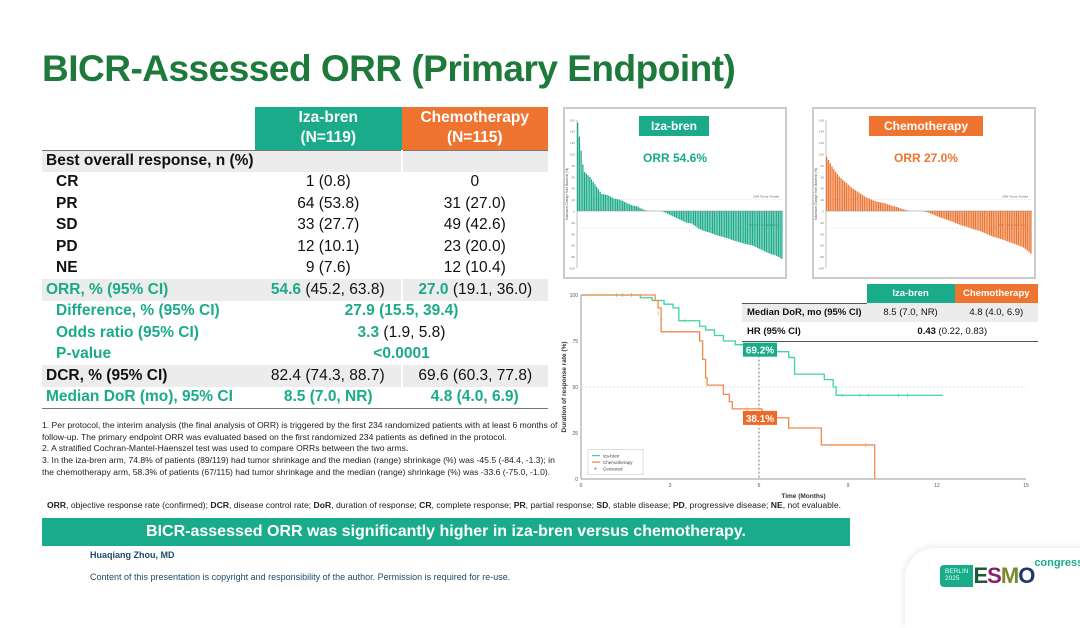 The height and width of the screenshot is (628, 1080). What do you see at coordinates (848, 486) in the screenshot?
I see `x-tick-label: 9` at bounding box center [848, 486].